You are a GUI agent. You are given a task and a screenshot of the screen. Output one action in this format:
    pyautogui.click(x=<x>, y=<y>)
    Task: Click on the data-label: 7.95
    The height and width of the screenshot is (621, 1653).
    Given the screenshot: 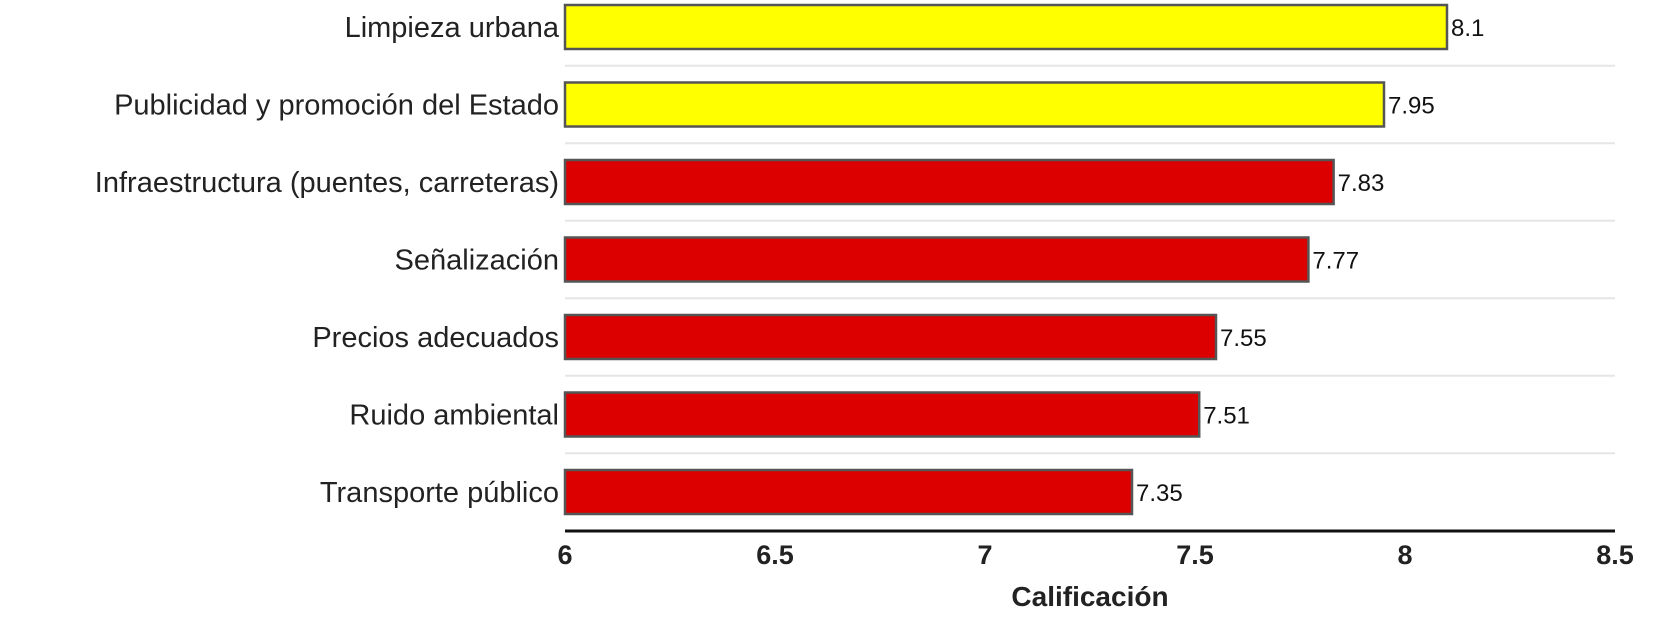 What is the action you would take?
    pyautogui.click(x=1411, y=106)
    